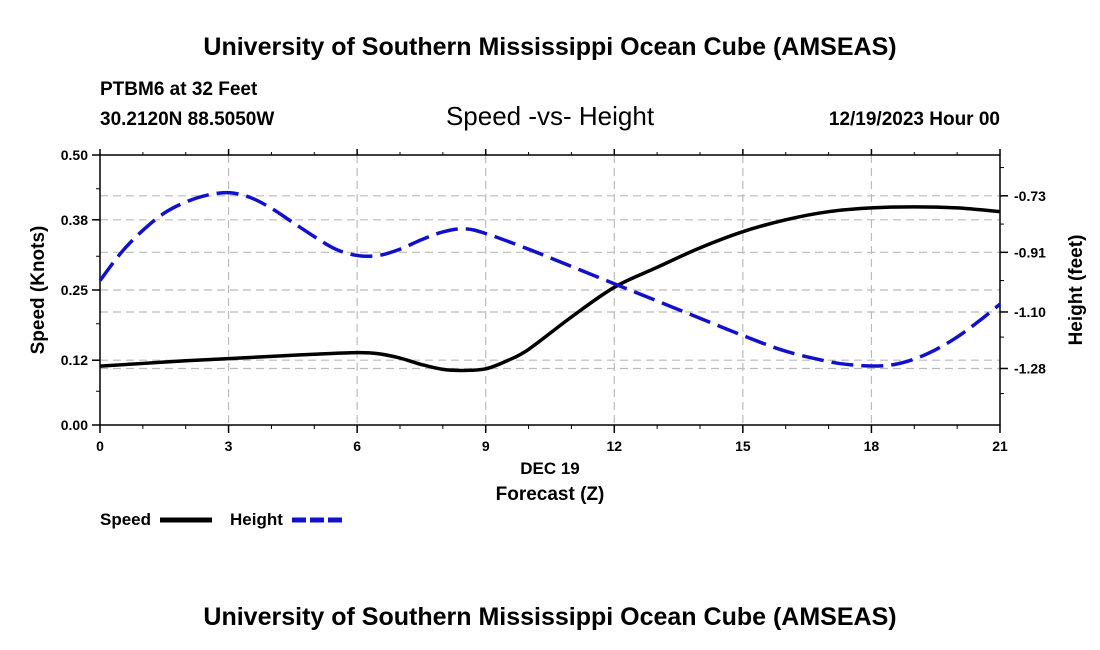  I want to click on legend-speed-label: Speed, so click(125, 519).